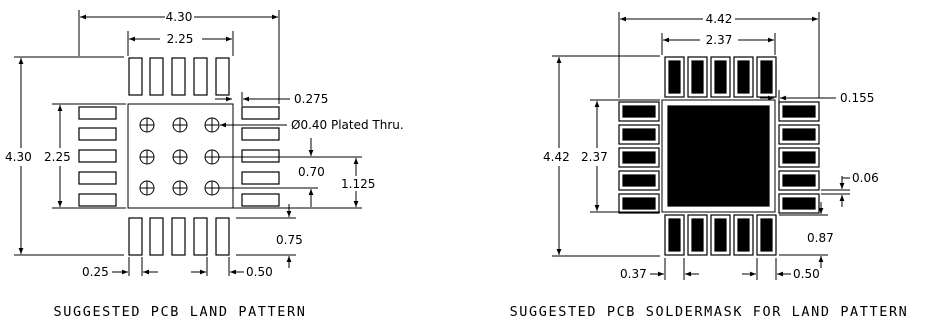 This screenshot has height=323, width=948. What do you see at coordinates (358, 184) in the screenshot?
I see `svg-text: 1.125` at bounding box center [358, 184].